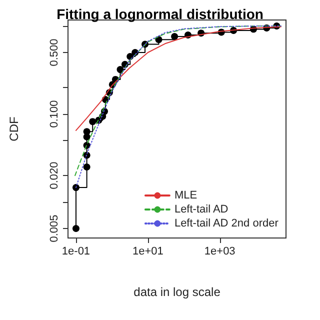  Describe the element at coordinates (186, 196) in the screenshot. I see `legend-label: MLE` at that location.